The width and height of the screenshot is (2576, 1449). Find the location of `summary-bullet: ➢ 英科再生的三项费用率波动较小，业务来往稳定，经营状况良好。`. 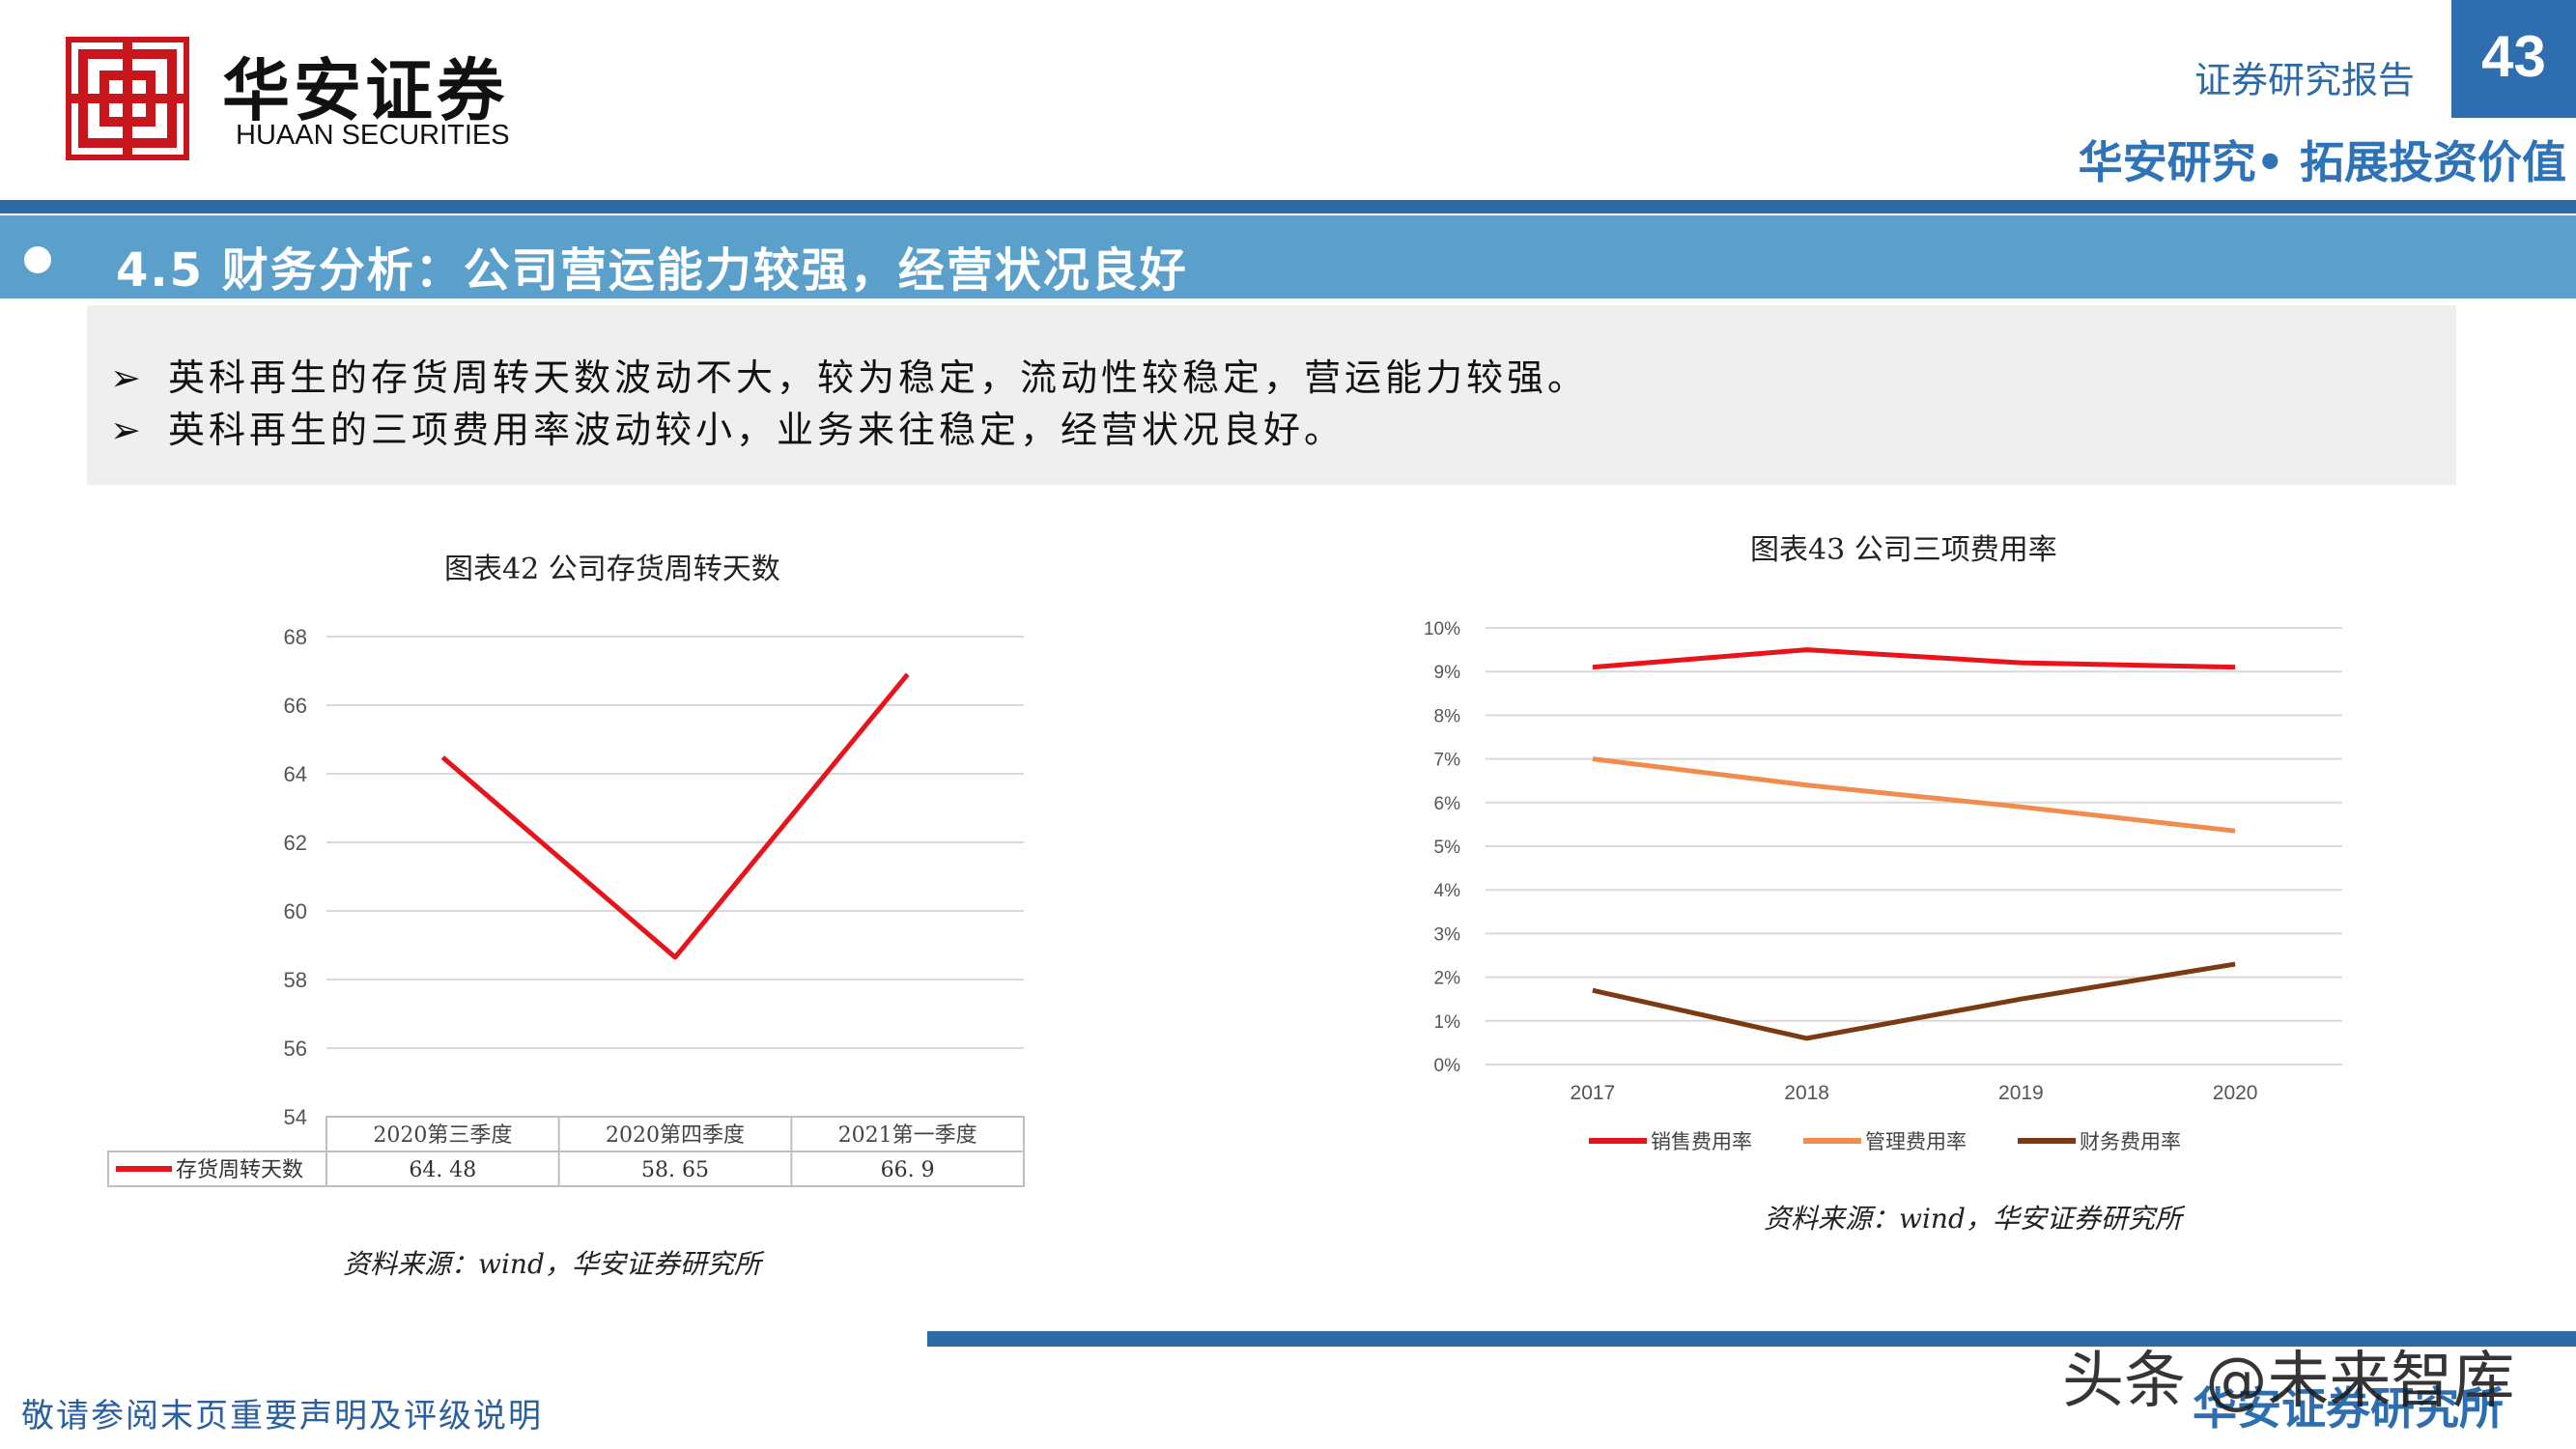

summary-bullet: ➢ 英科再生的三项费用率波动较小，业务来往稳定，经营状况良好。 is located at coordinates (727, 426).